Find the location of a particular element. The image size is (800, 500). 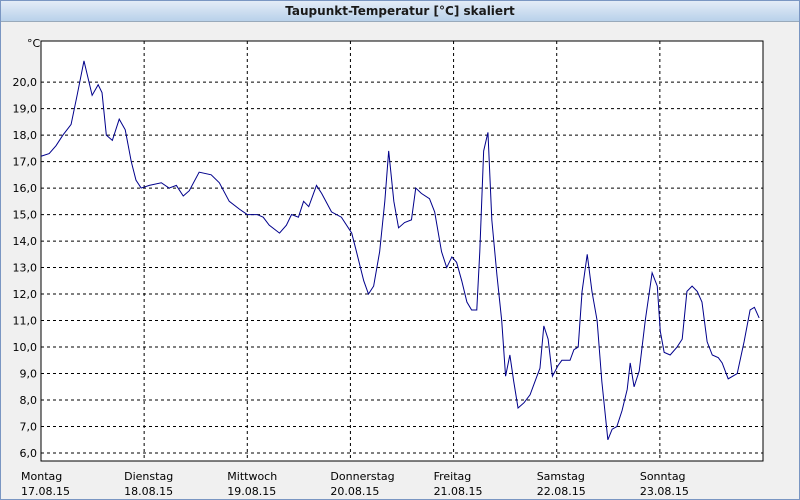

x-tick-label: Montag is located at coordinates (41, 476).